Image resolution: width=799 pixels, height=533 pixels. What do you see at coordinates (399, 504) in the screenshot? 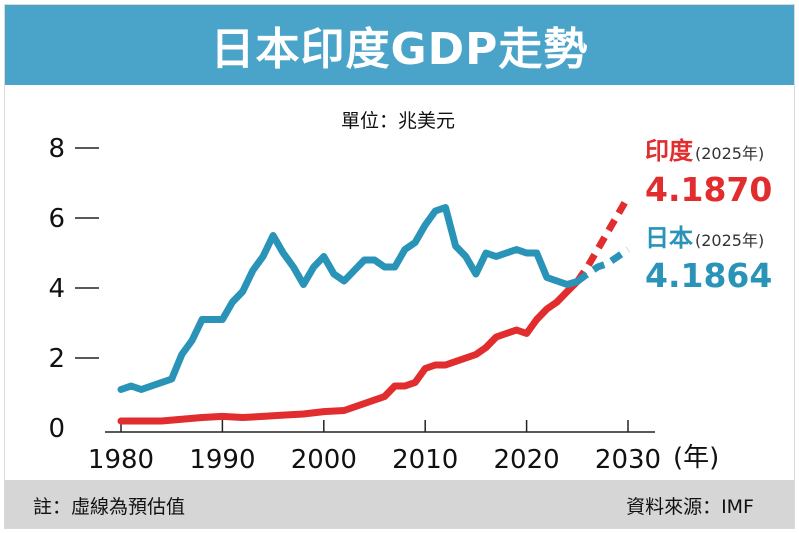
I see `footer-bar: 註：虛線為預估值 資料來源：IMF` at bounding box center [399, 504].